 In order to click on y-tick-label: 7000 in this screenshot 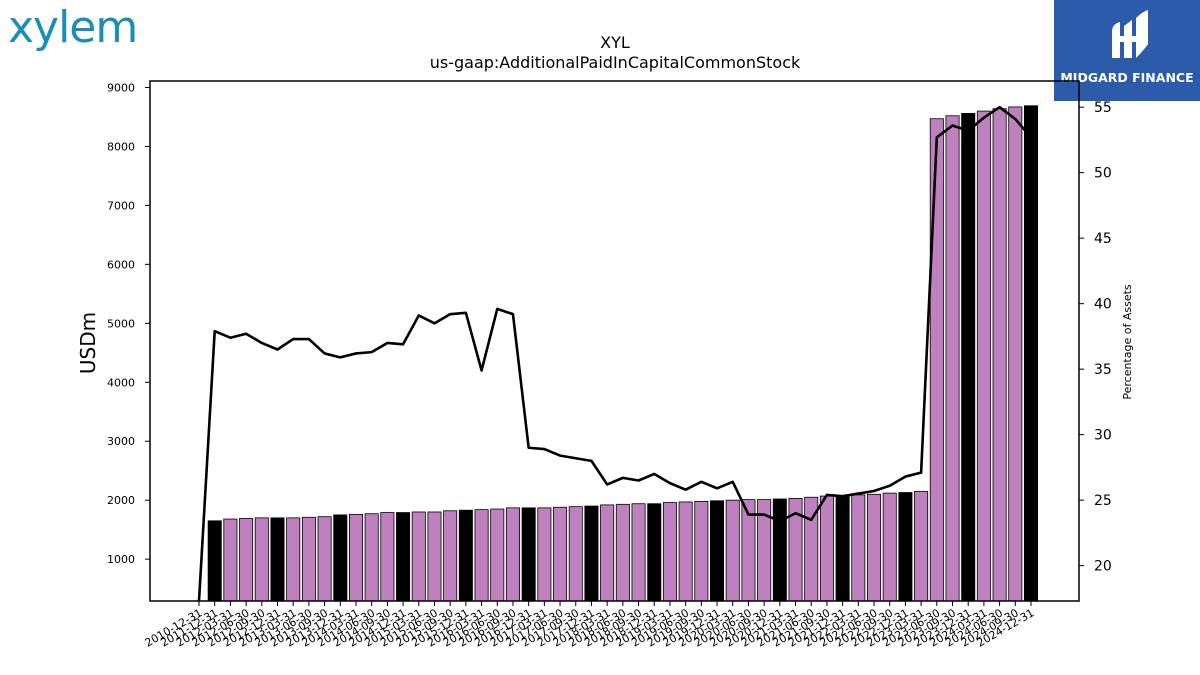, I will do `click(121, 205)`.